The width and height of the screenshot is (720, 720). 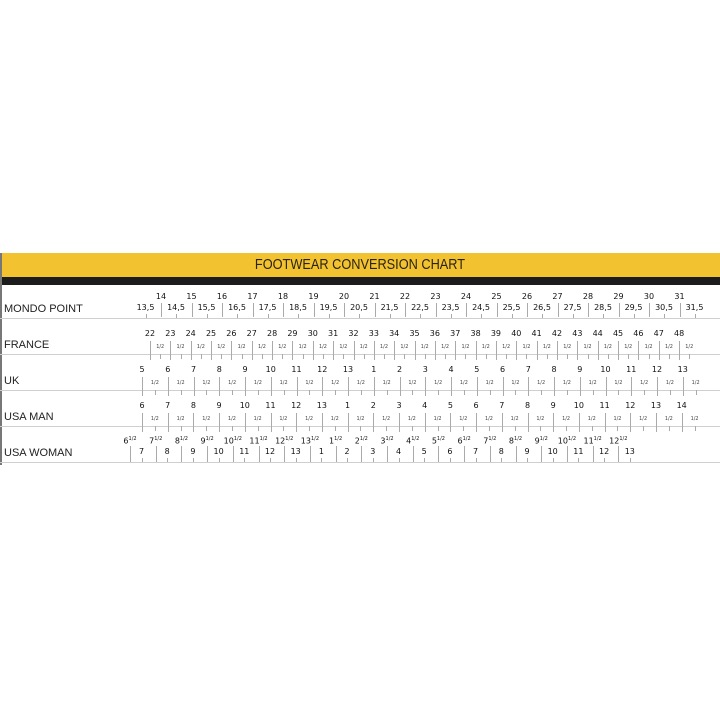 I want to click on woman-half-size-label: 81/2, so click(x=181, y=441).